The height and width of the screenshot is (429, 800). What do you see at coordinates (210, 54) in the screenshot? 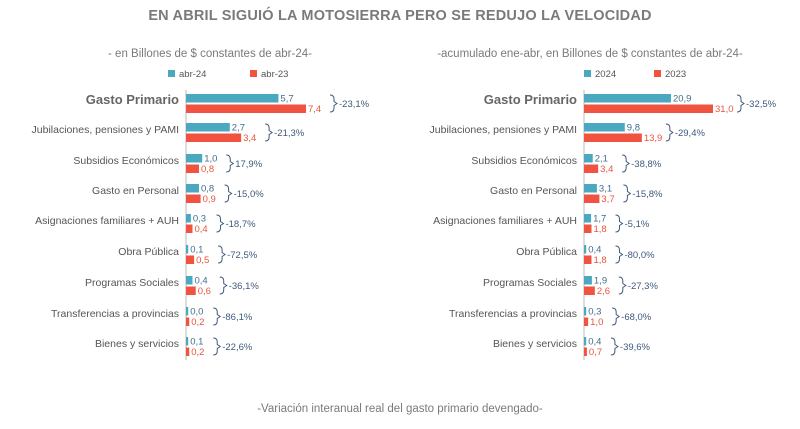
I see `chart-subtitle: - en Billones de $ constantes de abr-24-` at bounding box center [210, 54].